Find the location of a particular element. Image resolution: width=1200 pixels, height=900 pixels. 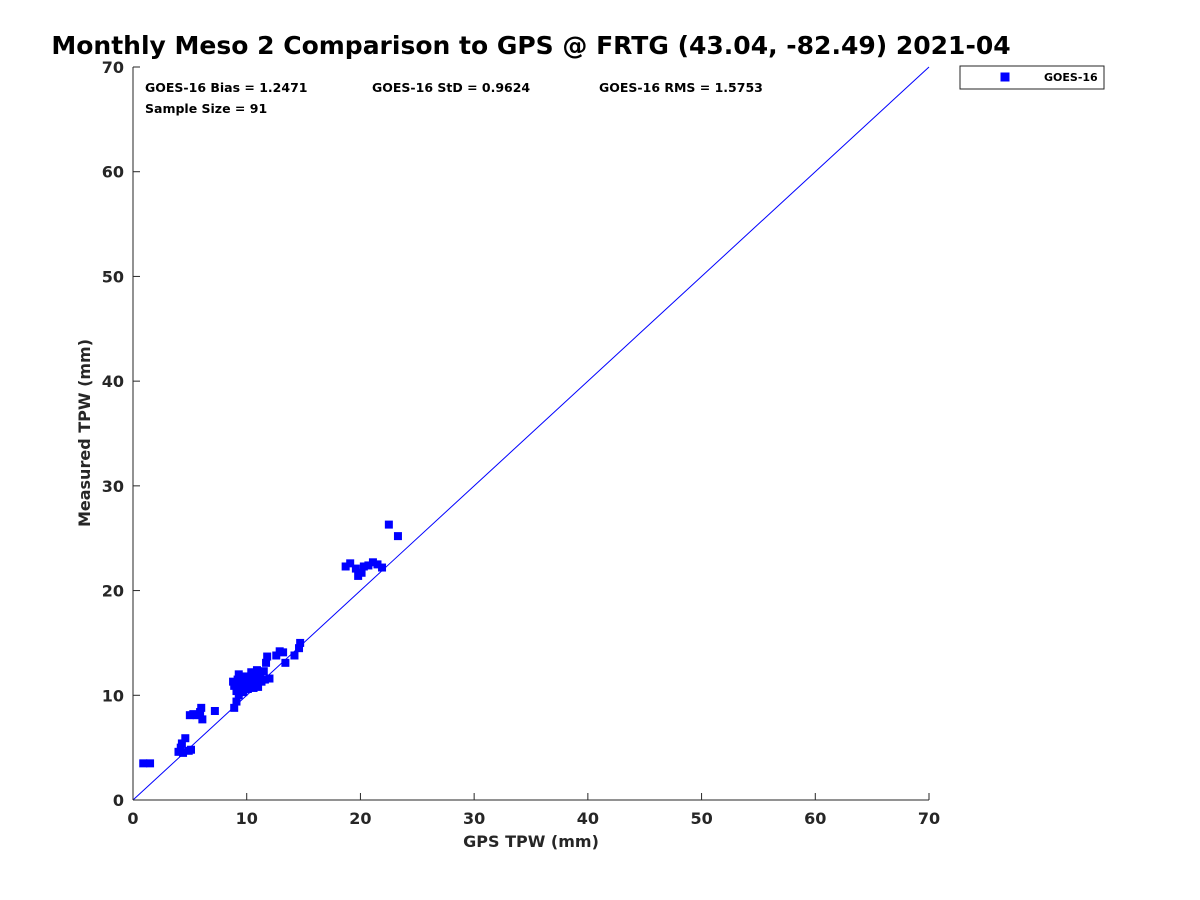

x-axis-label: GPS TPW (mm) is located at coordinates (531, 841).